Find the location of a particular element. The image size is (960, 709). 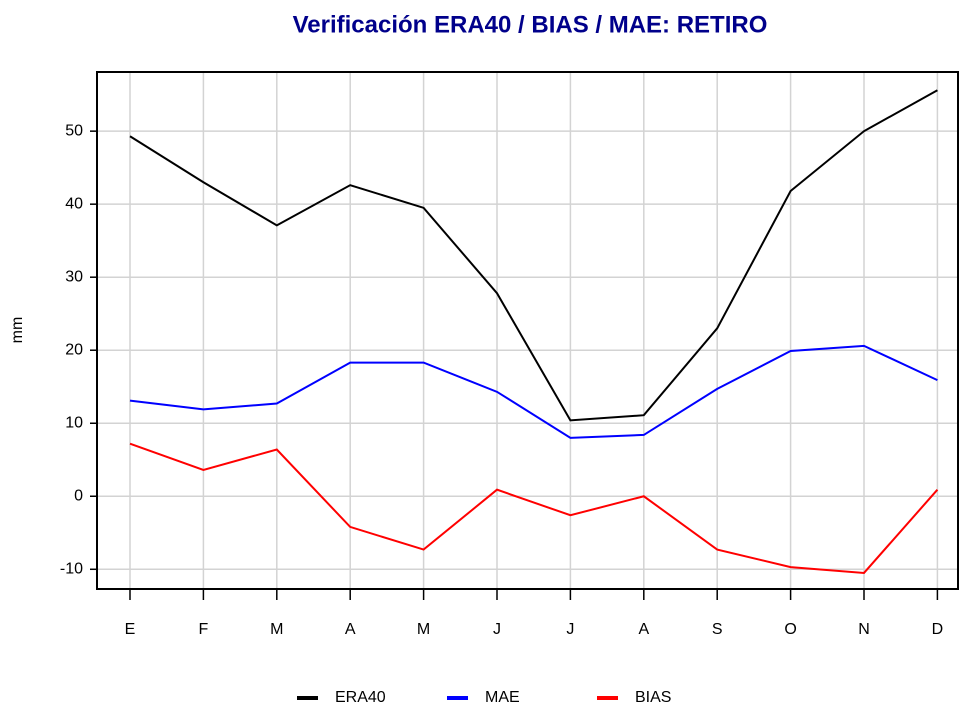

x-tick-label: N is located at coordinates (864, 629).